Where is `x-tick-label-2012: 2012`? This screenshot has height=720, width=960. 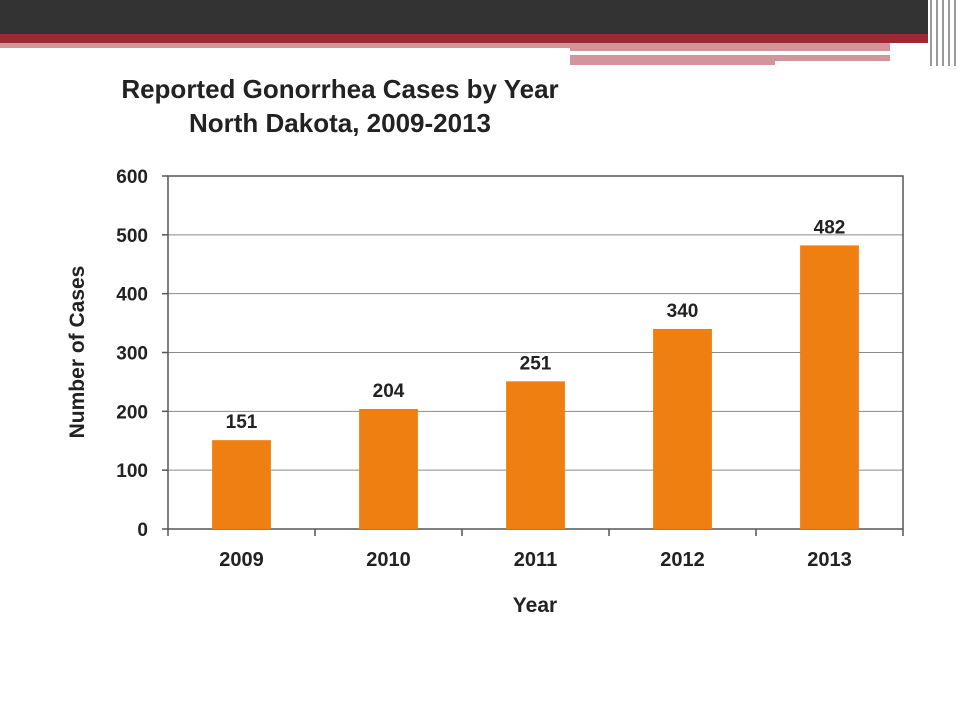
x-tick-label-2012: 2012 is located at coordinates (682, 560).